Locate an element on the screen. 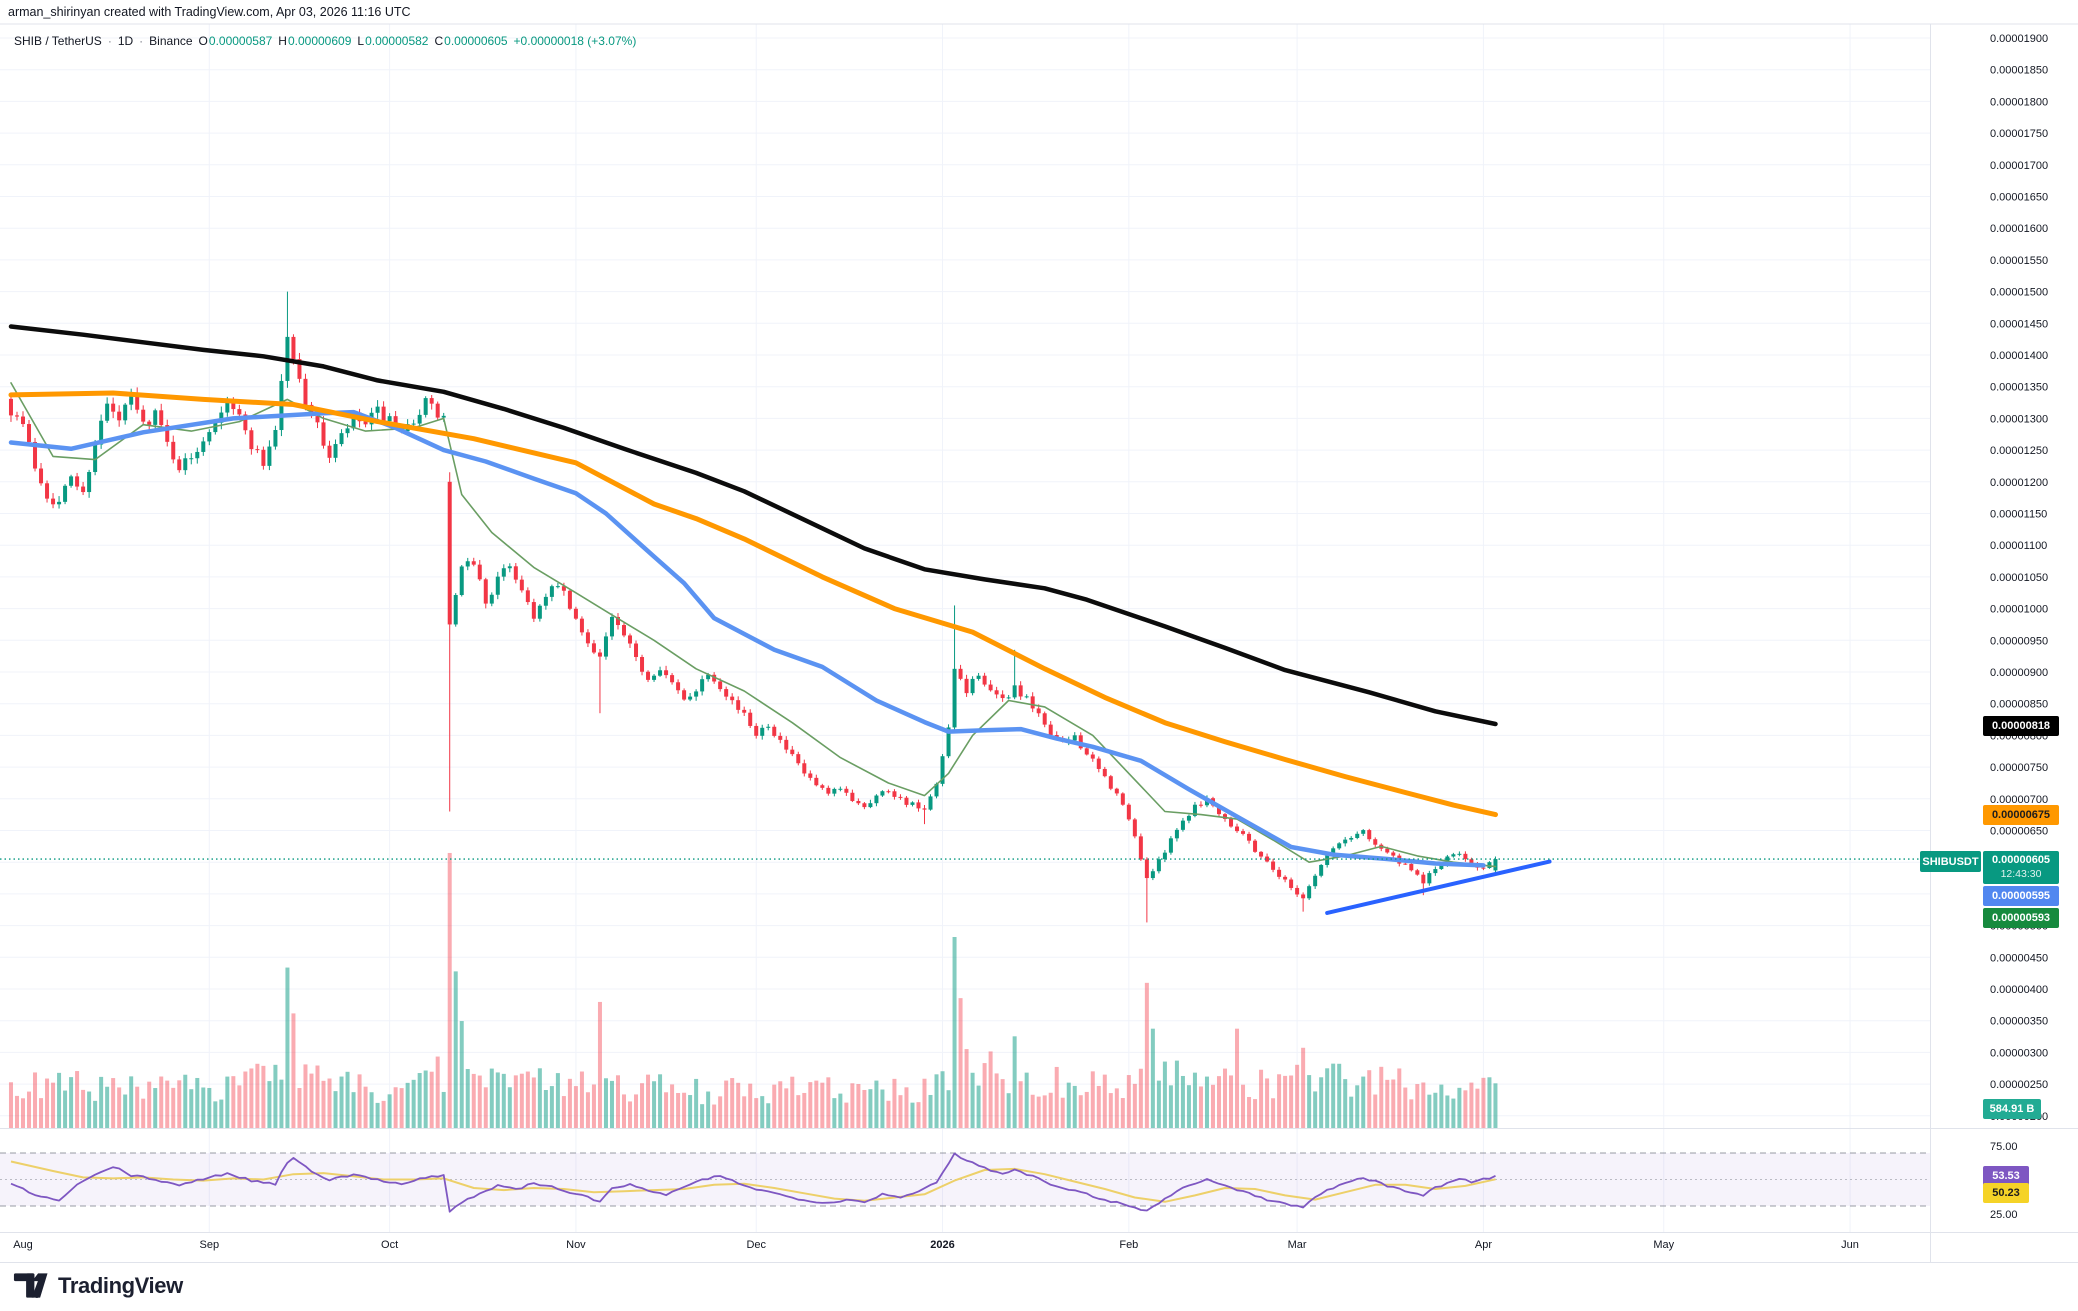 This screenshot has height=1311, width=2078. svg-text: 0.00001100 is located at coordinates (2018, 546).